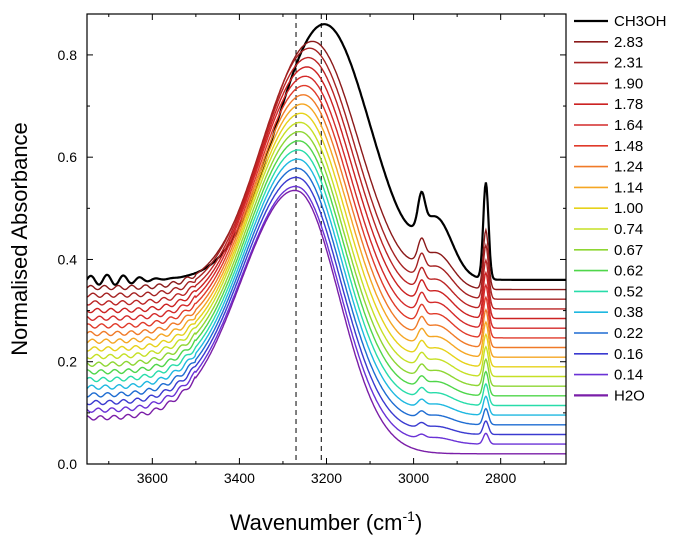 The height and width of the screenshot is (538, 693). I want to click on legend-label: 0.52, so click(628, 291).